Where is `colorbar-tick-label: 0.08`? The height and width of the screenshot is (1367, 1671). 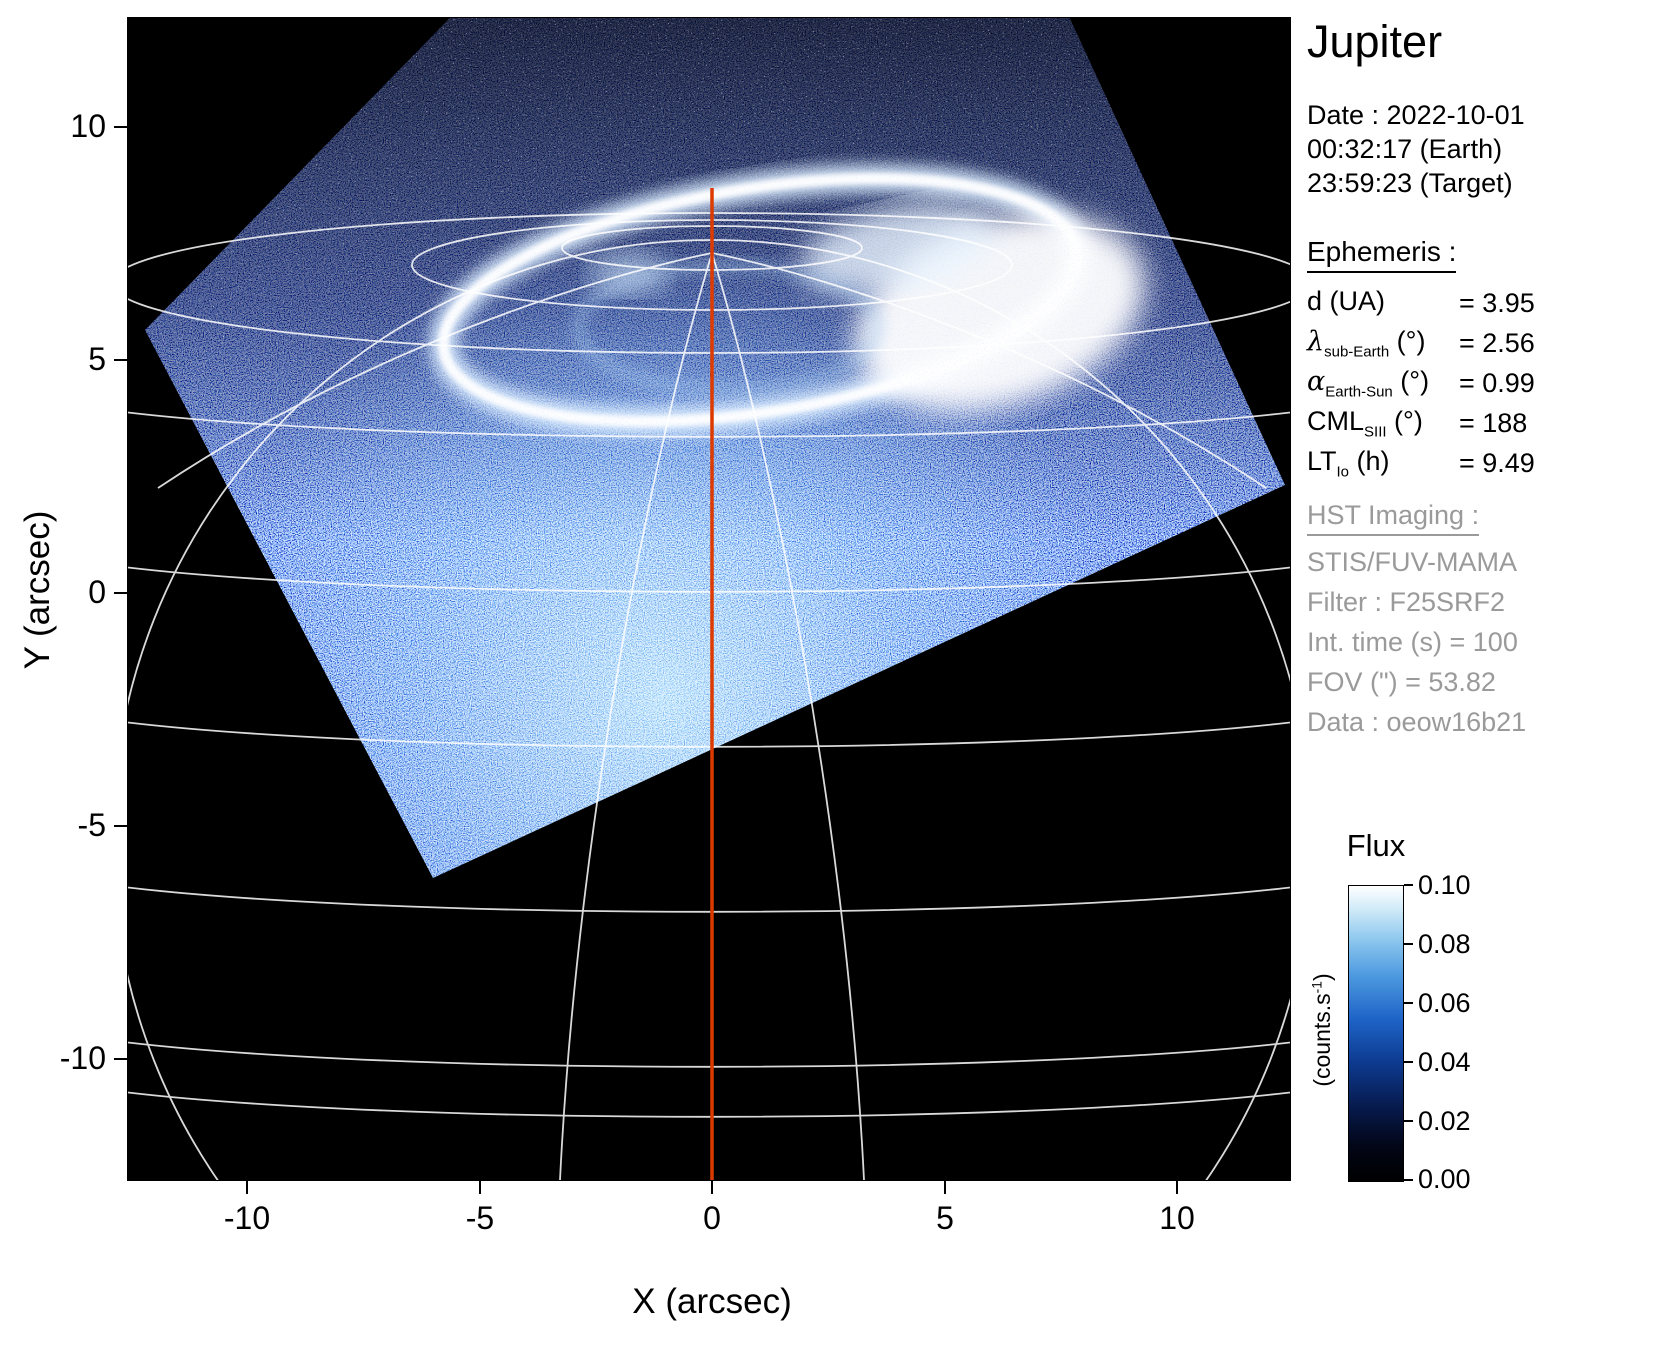 colorbar-tick-label: 0.08 is located at coordinates (1444, 944).